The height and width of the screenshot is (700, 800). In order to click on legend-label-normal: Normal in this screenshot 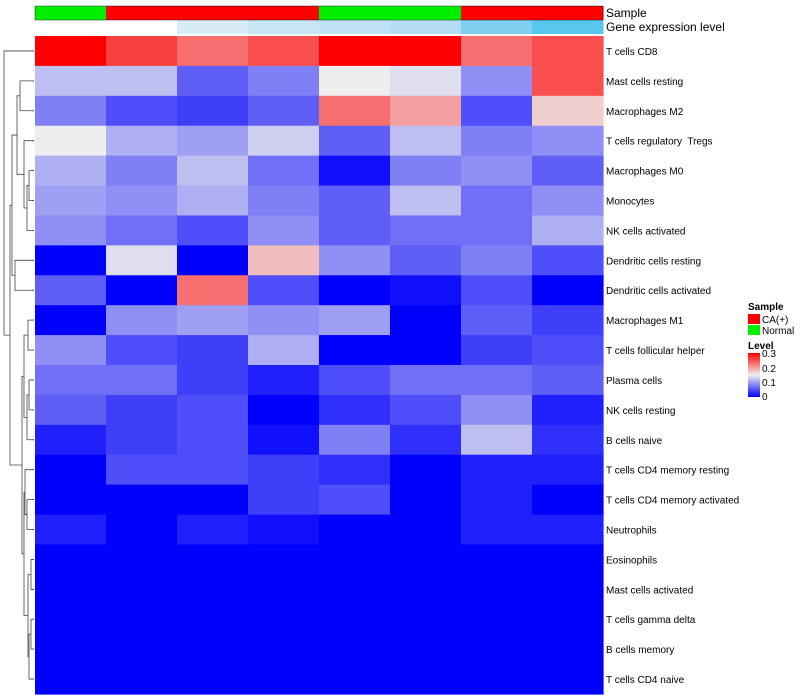, I will do `click(778, 331)`.